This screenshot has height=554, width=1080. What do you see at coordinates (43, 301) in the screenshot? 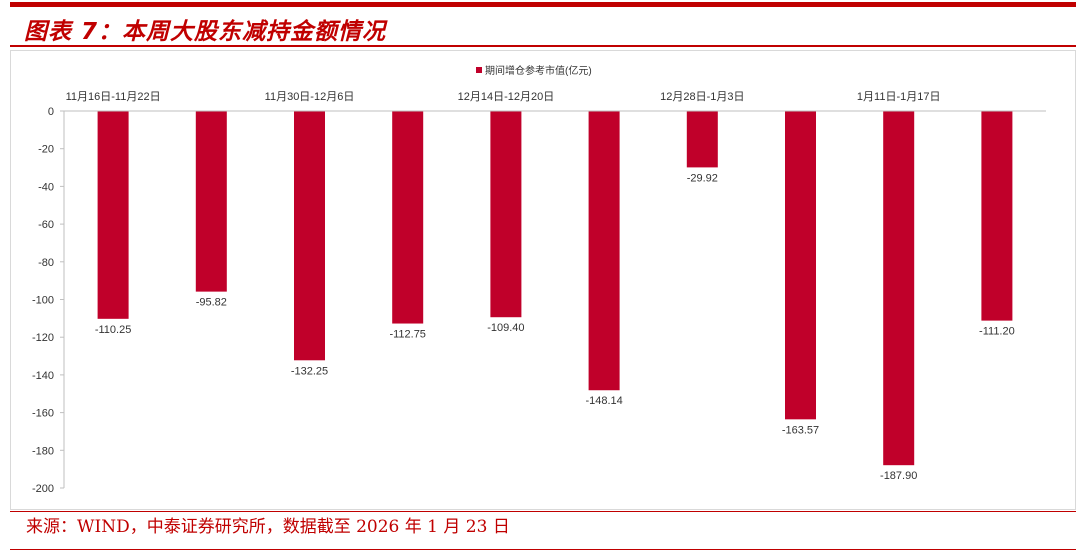
I see `y-tick-label: -100` at bounding box center [43, 301].